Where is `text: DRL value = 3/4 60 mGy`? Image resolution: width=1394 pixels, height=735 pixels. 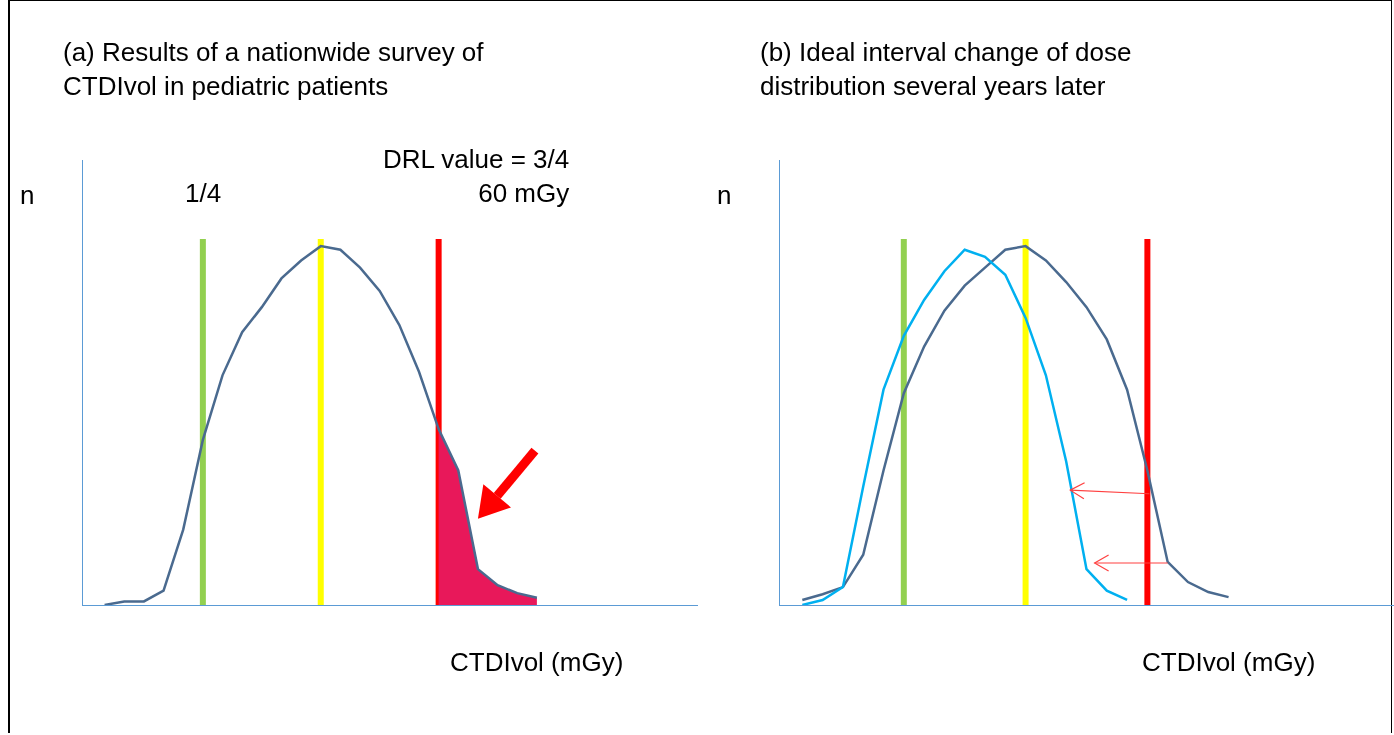
text: DRL value = 3/4 60 mGy is located at coordinates (476, 176).